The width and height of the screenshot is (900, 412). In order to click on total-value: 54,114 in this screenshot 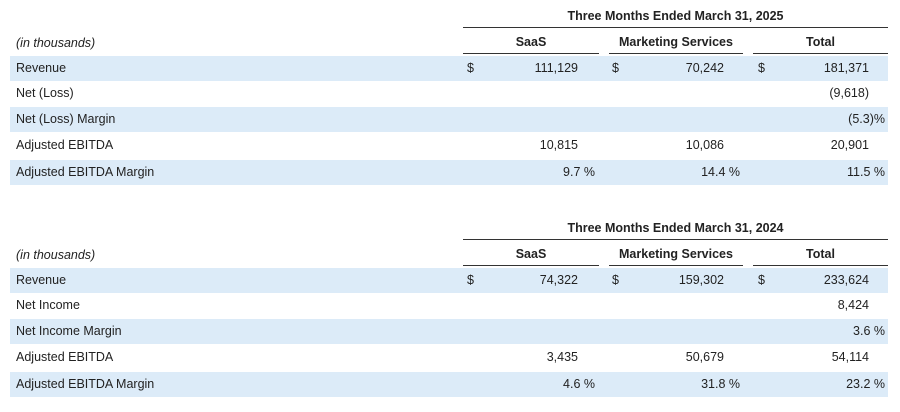, I will do `click(850, 357)`.